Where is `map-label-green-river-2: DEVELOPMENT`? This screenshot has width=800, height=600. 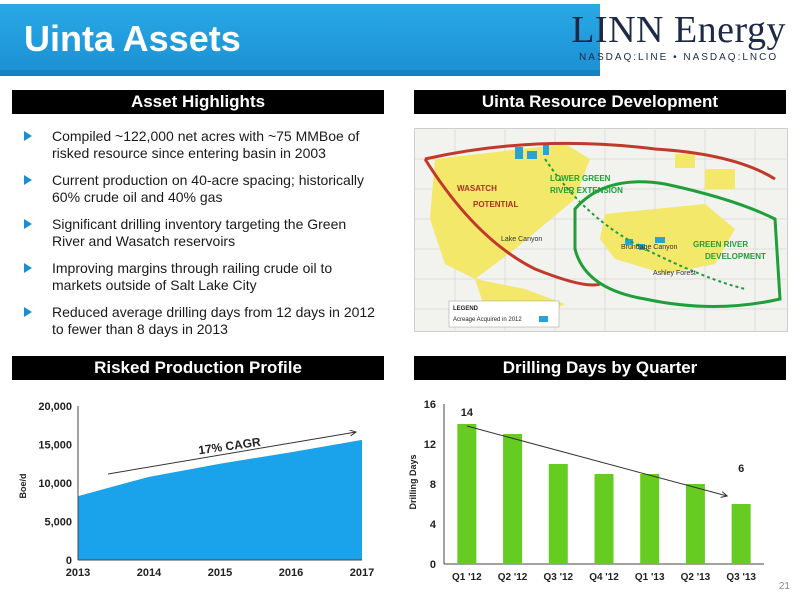 map-label-green-river-2: DEVELOPMENT is located at coordinates (735, 256).